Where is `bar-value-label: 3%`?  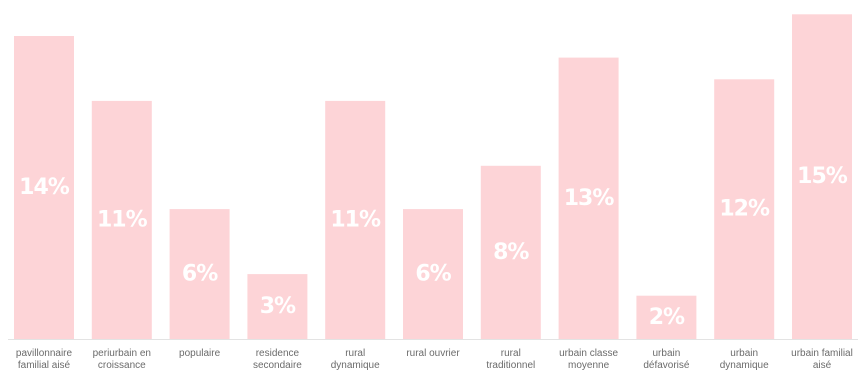 bar-value-label: 3% is located at coordinates (278, 306).